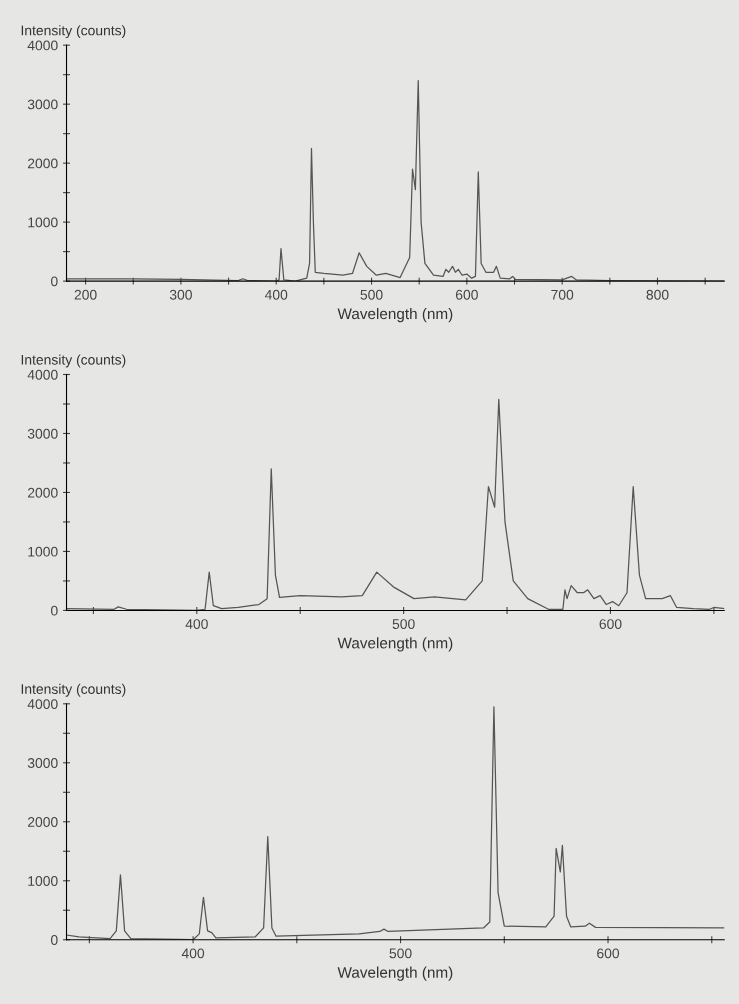 The image size is (739, 1004). What do you see at coordinates (85, 294) in the screenshot?
I see `x-tick-label: 200` at bounding box center [85, 294].